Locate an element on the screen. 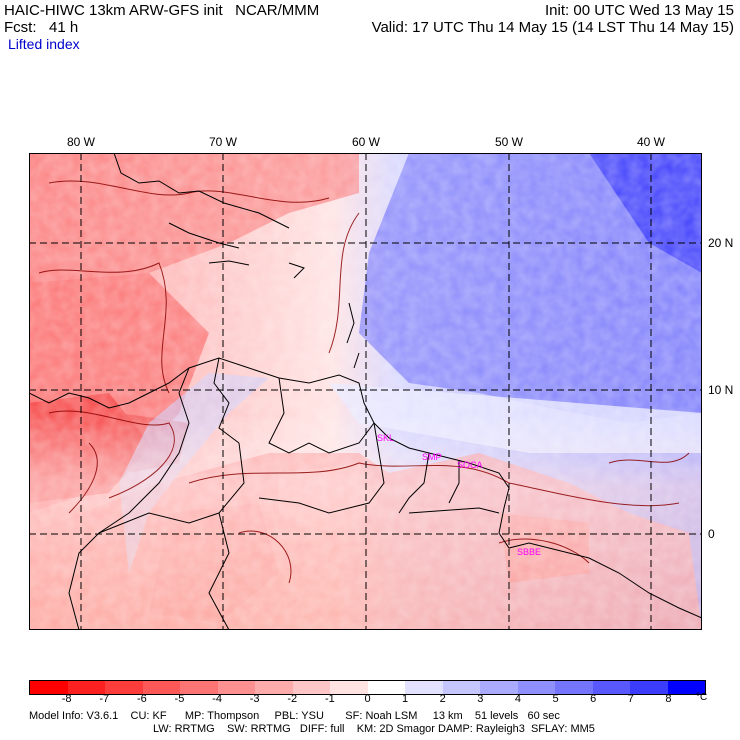 The width and height of the screenshot is (740, 740). lon-label-70w: 70 W is located at coordinates (223, 142).